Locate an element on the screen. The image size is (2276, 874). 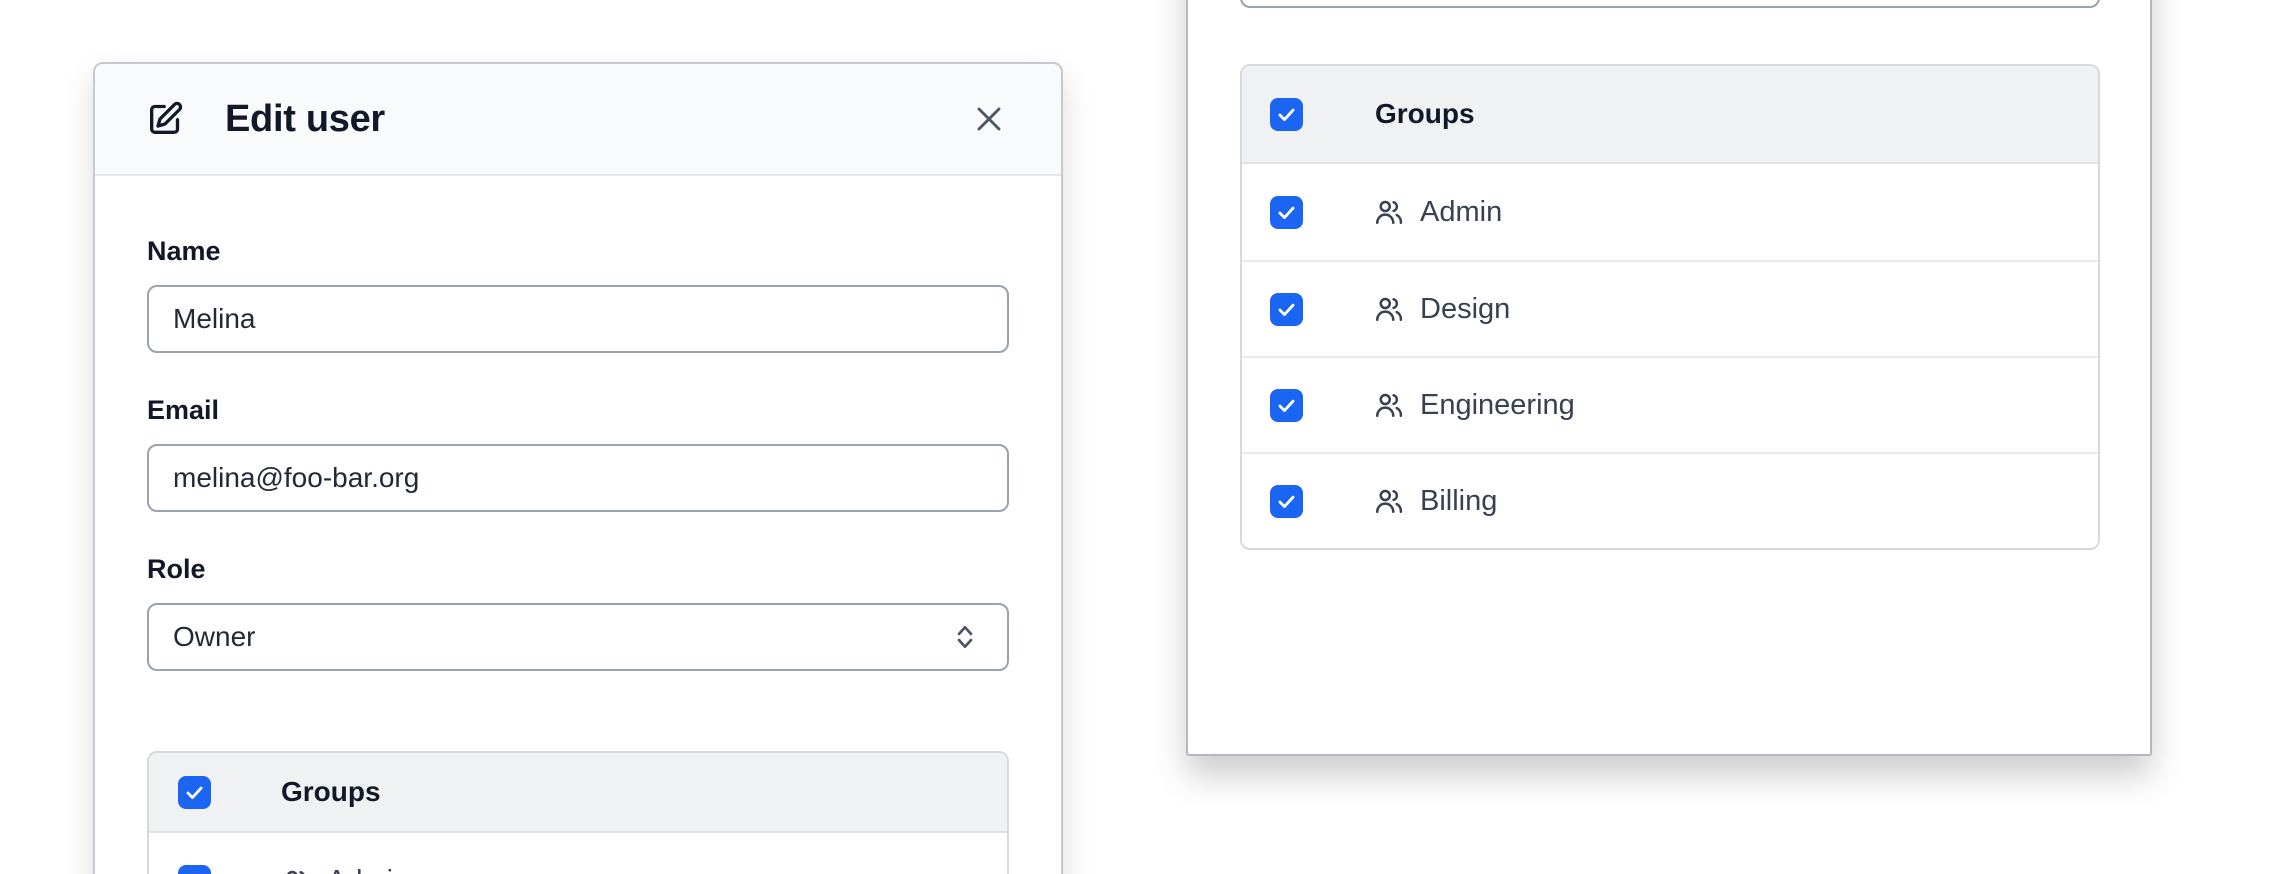
group-row-label: Engineering is located at coordinates (1497, 404).